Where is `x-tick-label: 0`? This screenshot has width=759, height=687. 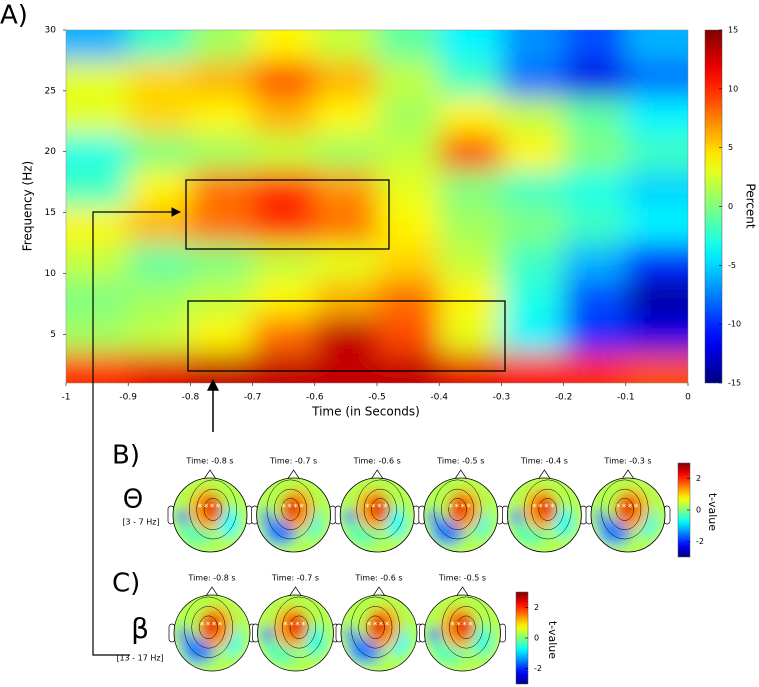 x-tick-label: 0 is located at coordinates (688, 398).